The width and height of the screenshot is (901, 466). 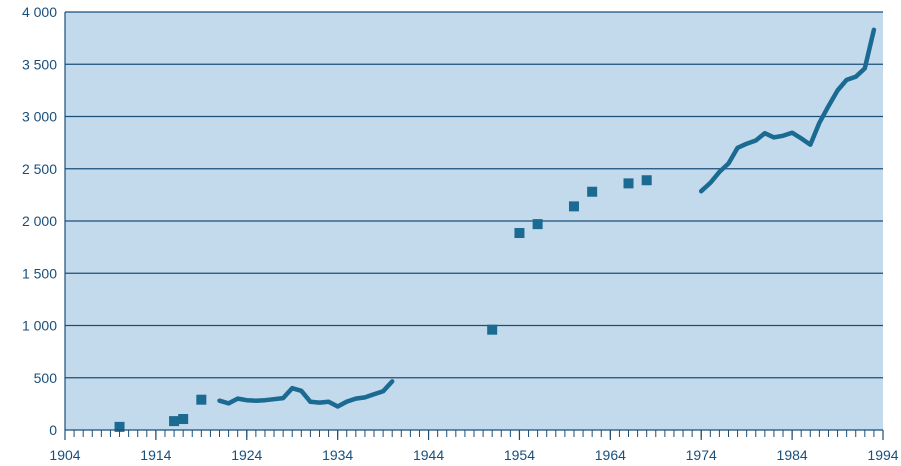 I want to click on y-tick-label: 4 000, so click(x=39, y=12).